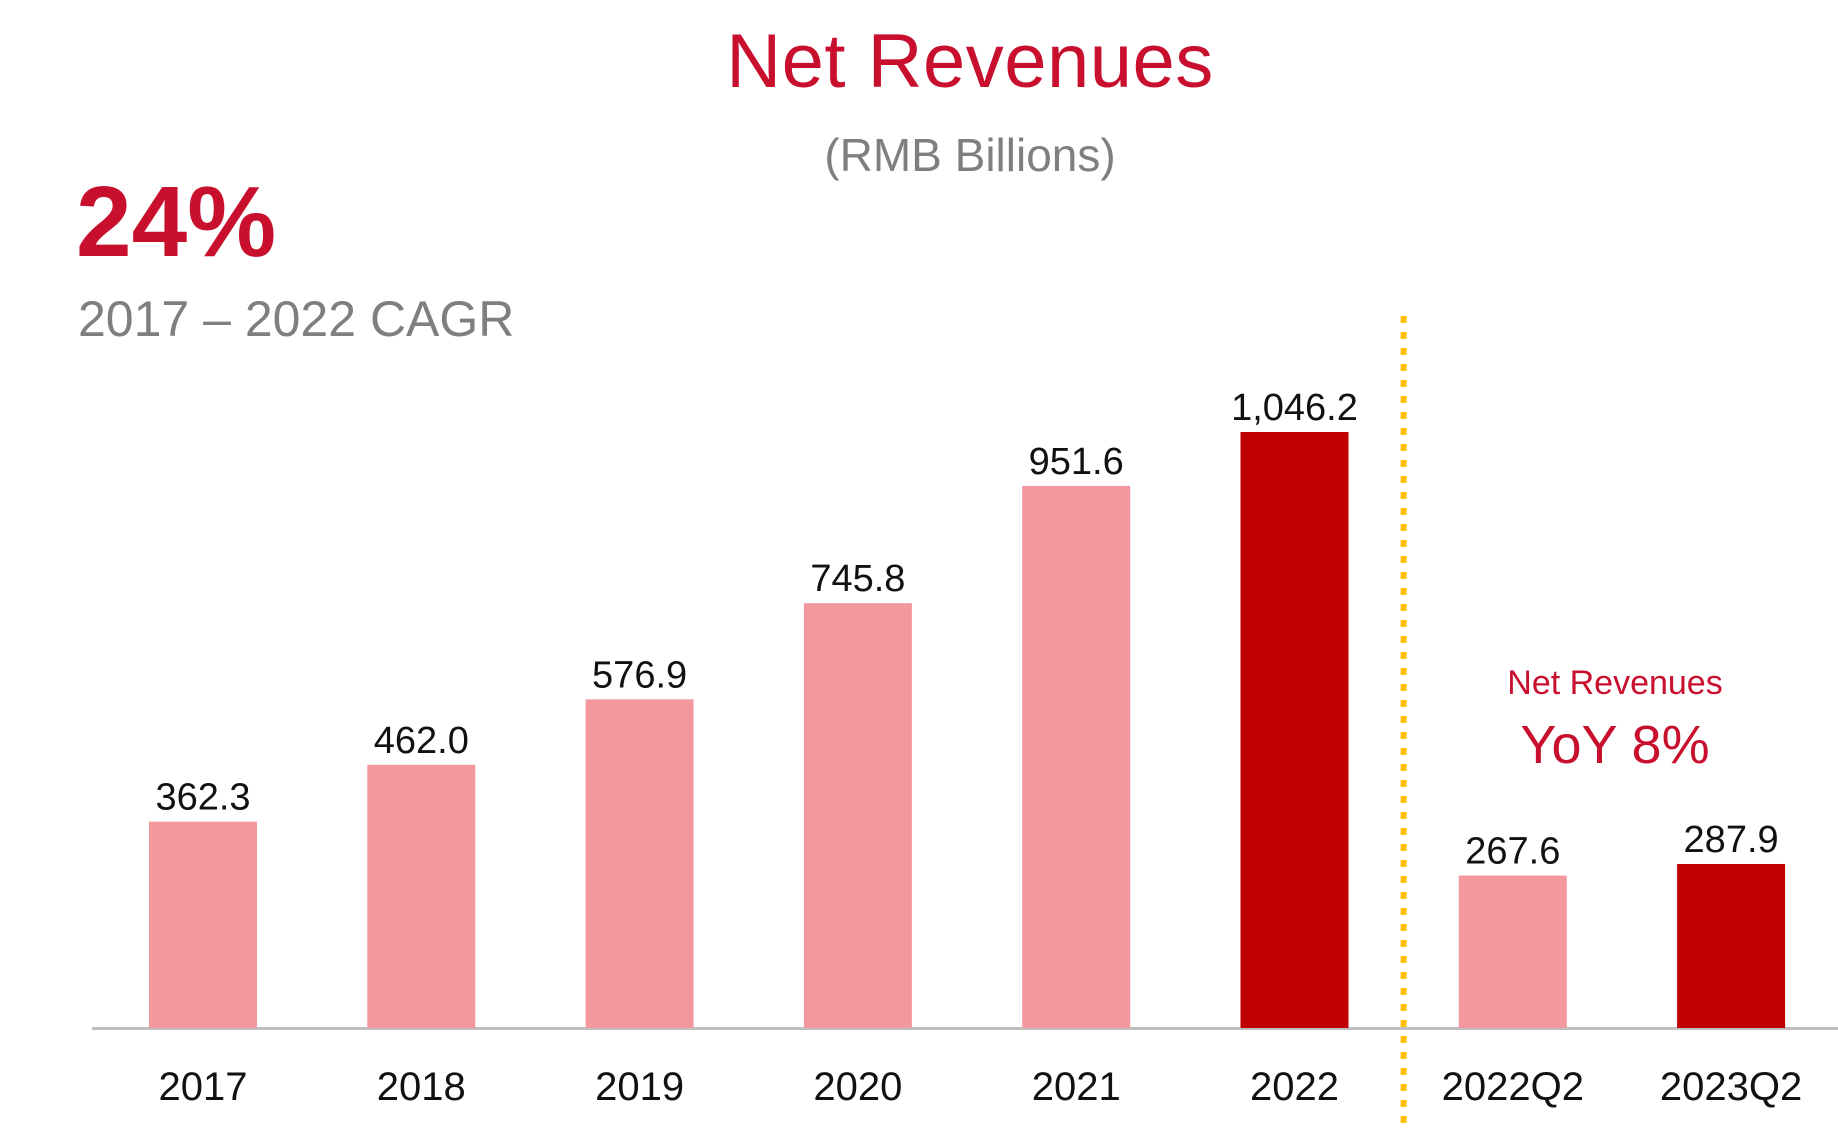  I want to click on value-label-2022Q2: 267.6, so click(1512, 852).